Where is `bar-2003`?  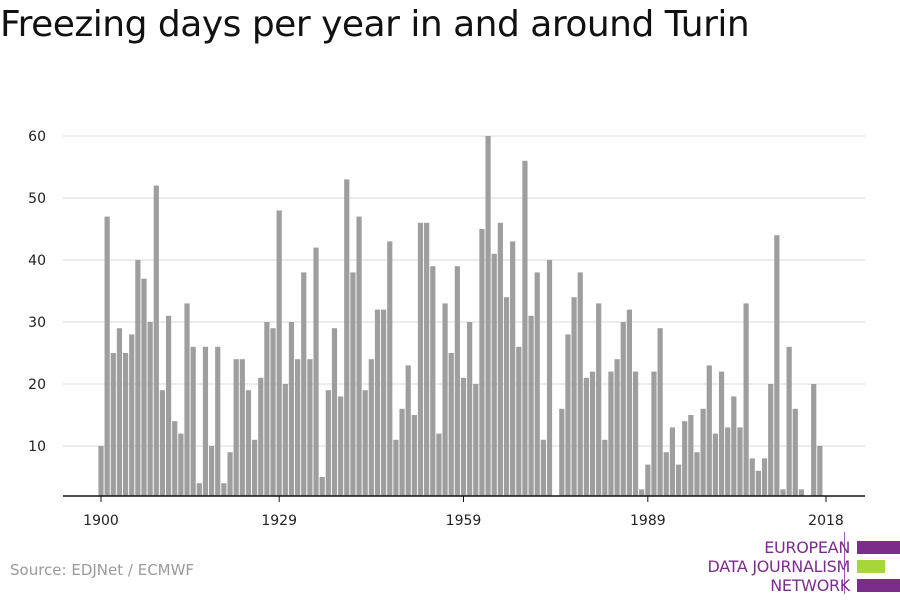
bar-2003 is located at coordinates (734, 446).